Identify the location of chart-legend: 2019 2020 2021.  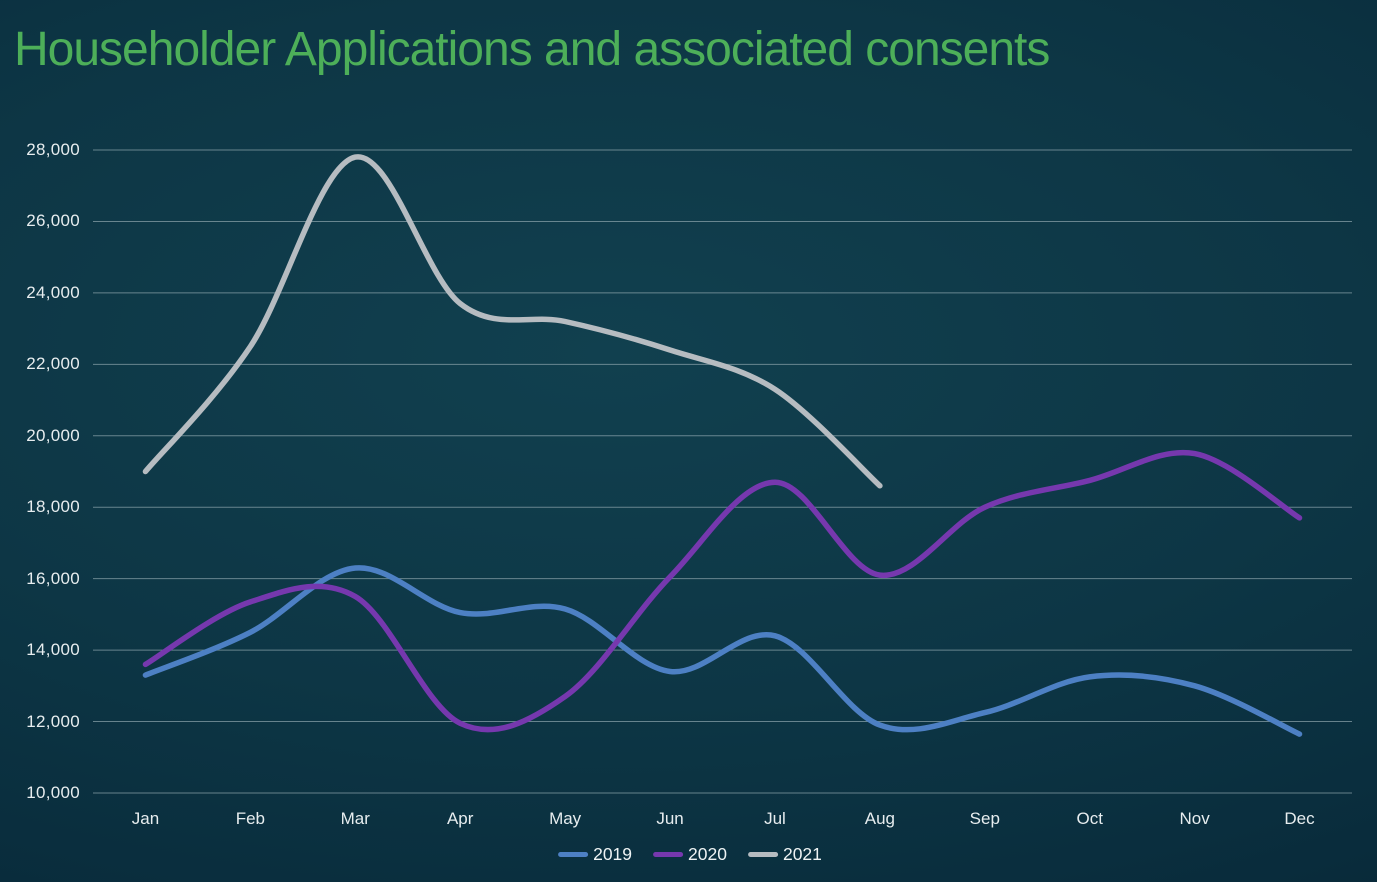
(690, 854).